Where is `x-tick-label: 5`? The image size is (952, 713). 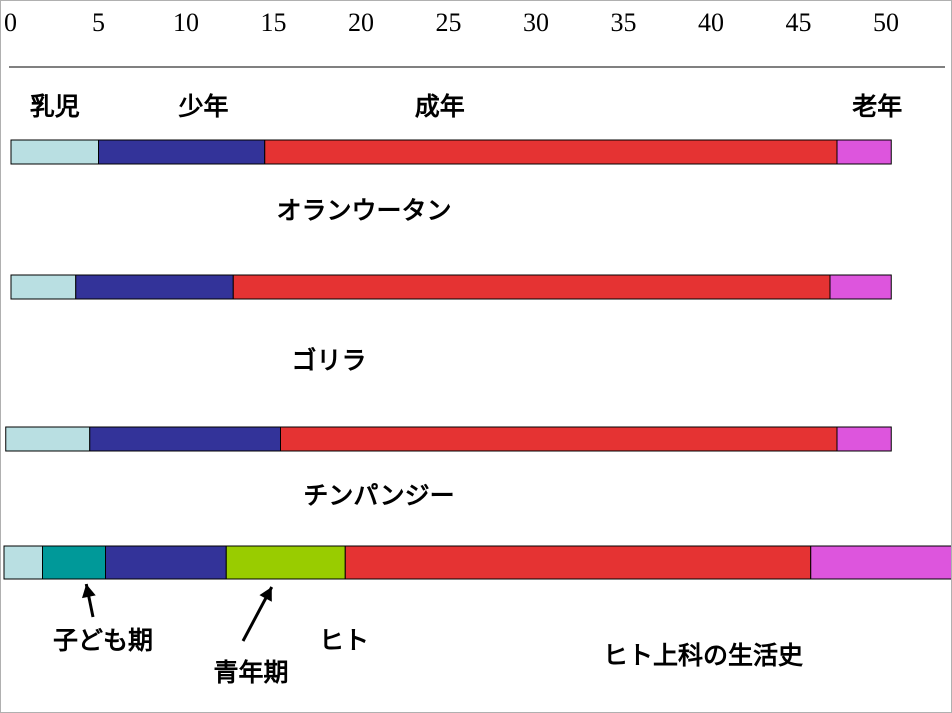
x-tick-label: 5 is located at coordinates (98, 22).